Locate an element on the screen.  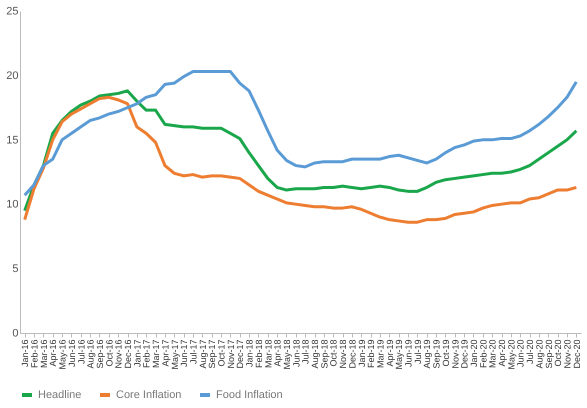
x-tick-label: Nov-18 is located at coordinates (343, 354).